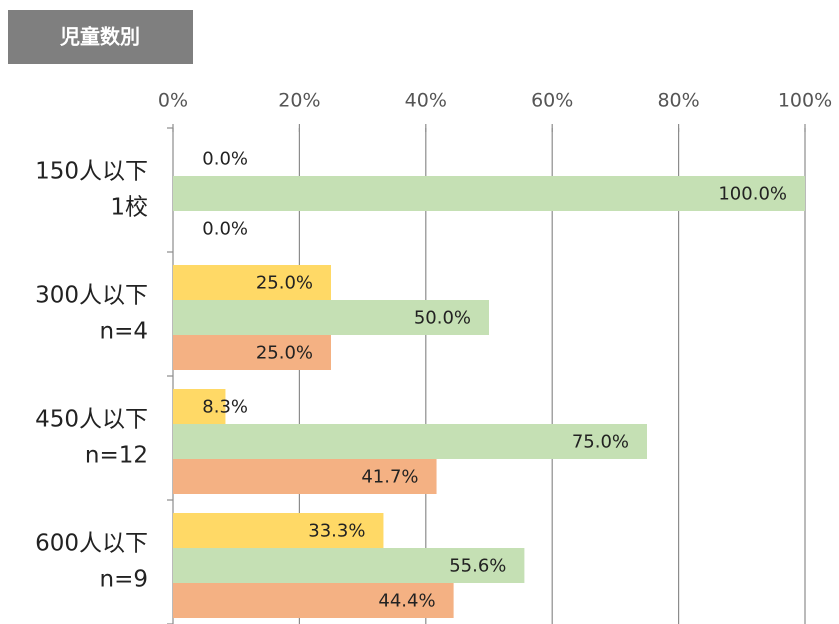 The width and height of the screenshot is (839, 624). Describe the element at coordinates (91, 544) in the screenshot. I see `y-tick-label: 600人以下` at that location.